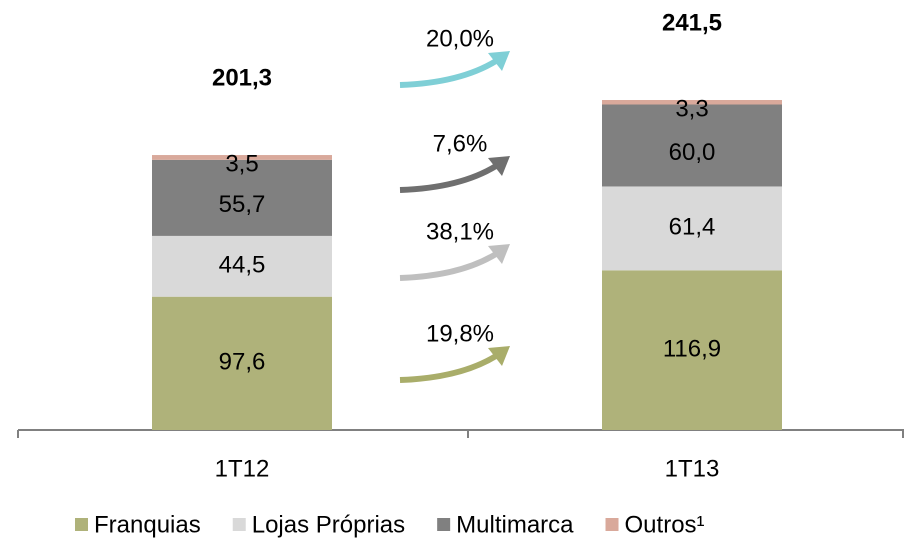 The width and height of the screenshot is (904, 545). Describe the element at coordinates (242, 77) in the screenshot. I see `total-label: 201,3` at that location.